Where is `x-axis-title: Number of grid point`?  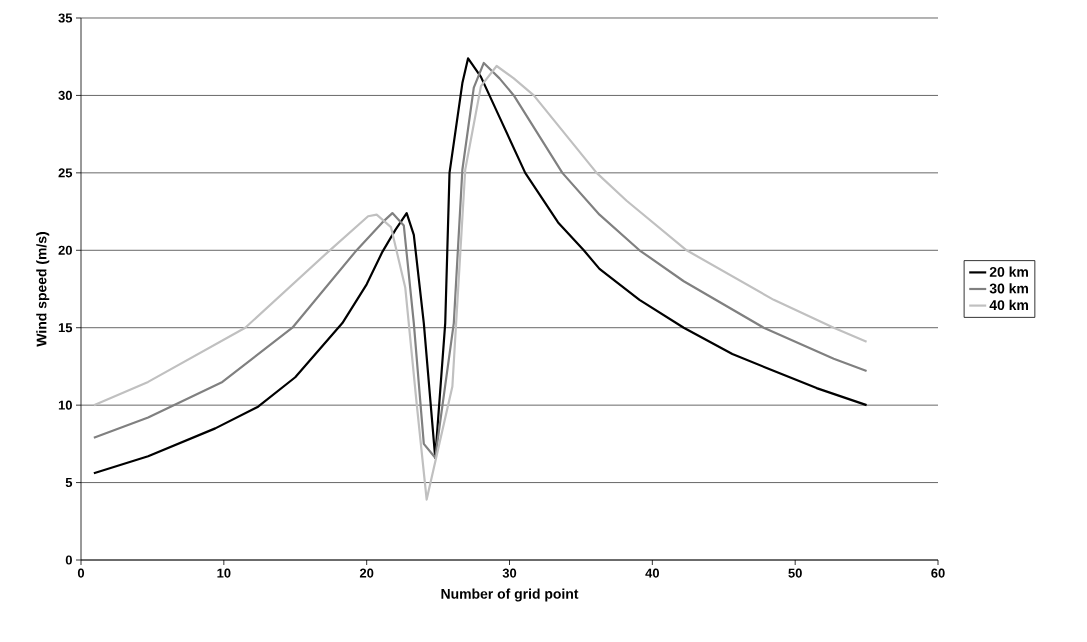 x-axis-title: Number of grid point is located at coordinates (510, 595).